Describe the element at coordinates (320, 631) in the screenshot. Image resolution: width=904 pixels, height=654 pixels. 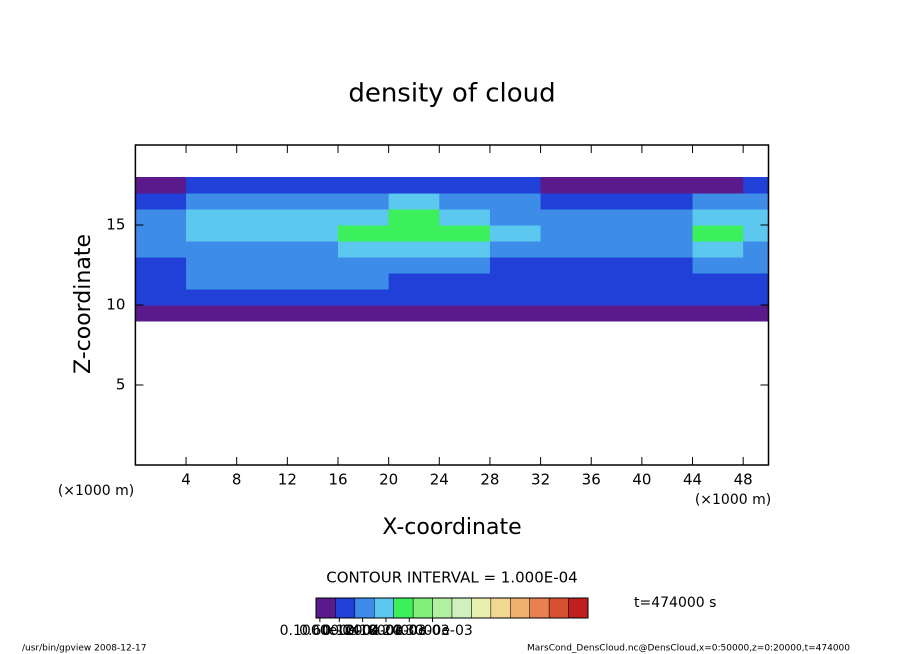
I see `colorbar-label: 0.1000e-04` at that location.